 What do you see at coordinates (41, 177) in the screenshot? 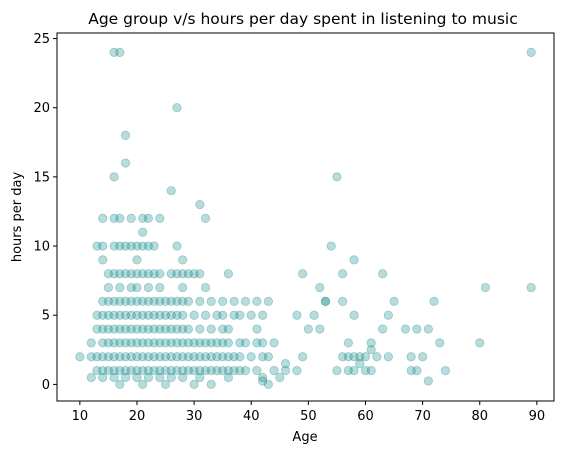
I see `y-tick-label: 15` at bounding box center [41, 177].